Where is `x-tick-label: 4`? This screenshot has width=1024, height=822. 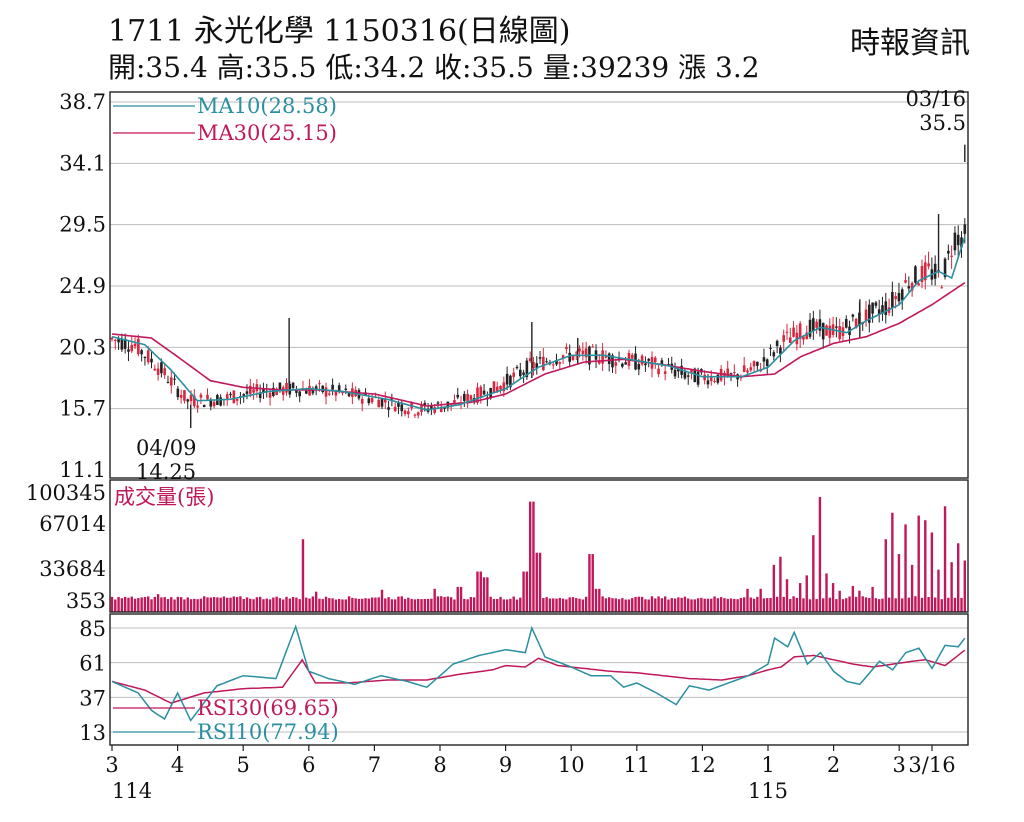 x-tick-label: 4 is located at coordinates (177, 765).